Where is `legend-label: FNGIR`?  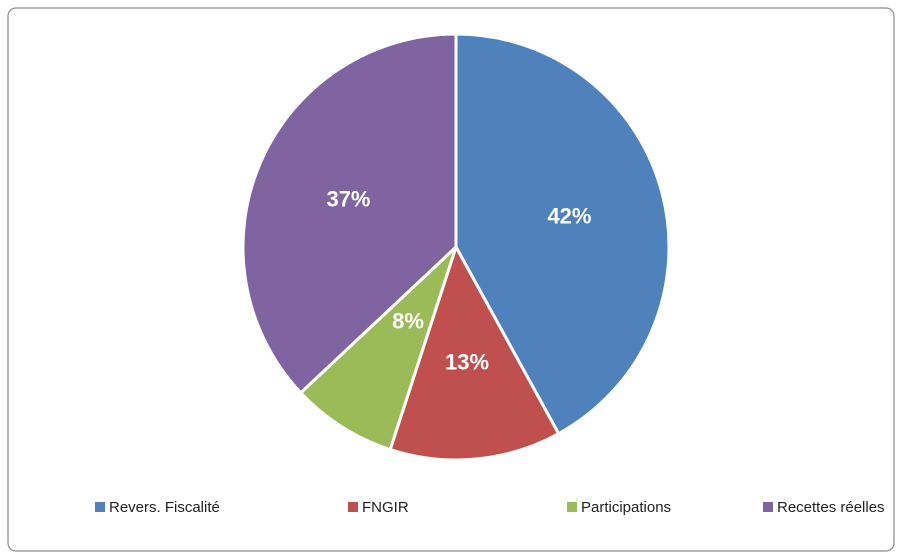 legend-label: FNGIR is located at coordinates (385, 507).